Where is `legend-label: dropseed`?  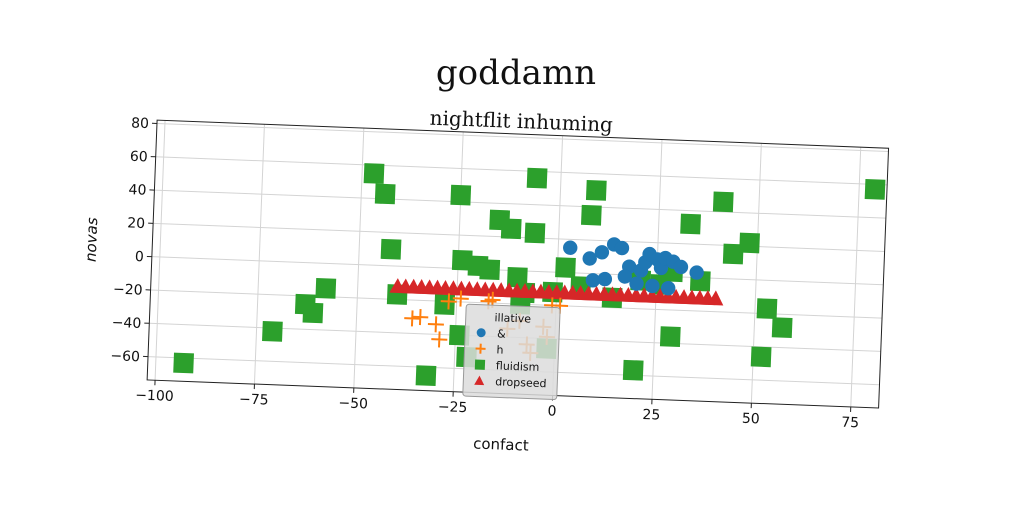
legend-label: dropseed is located at coordinates (521, 382).